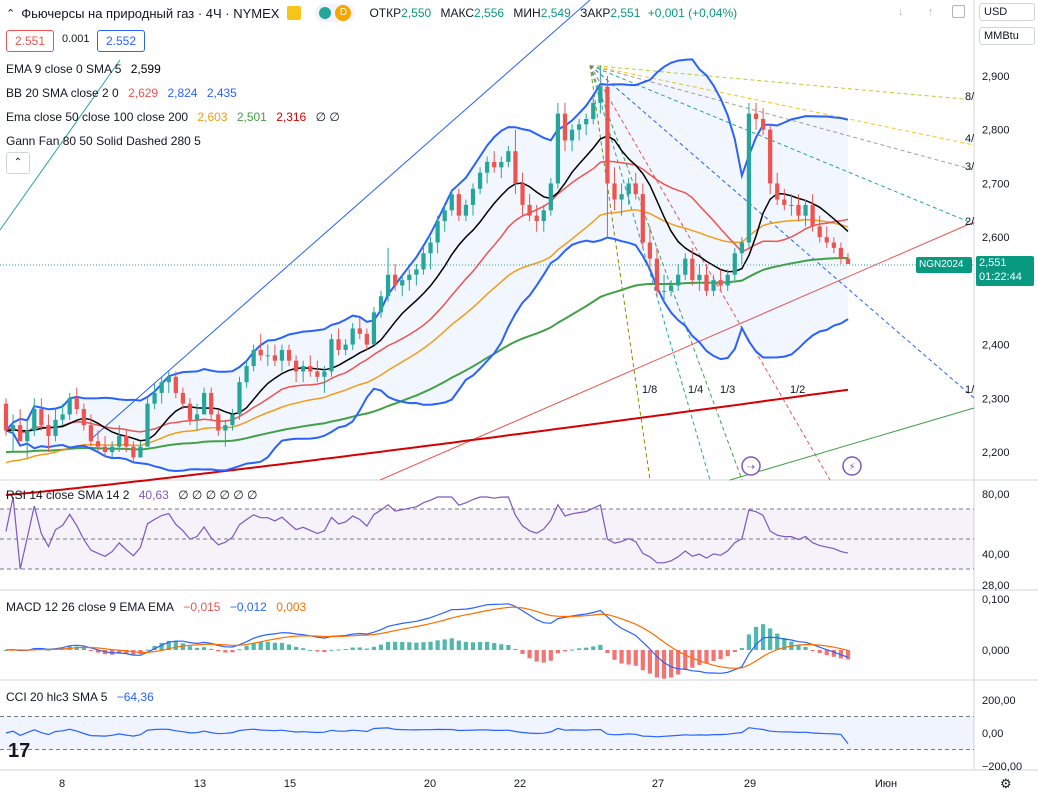 The height and width of the screenshot is (796, 1038). I want to click on scroll-up-icon: ↑, so click(931, 12).